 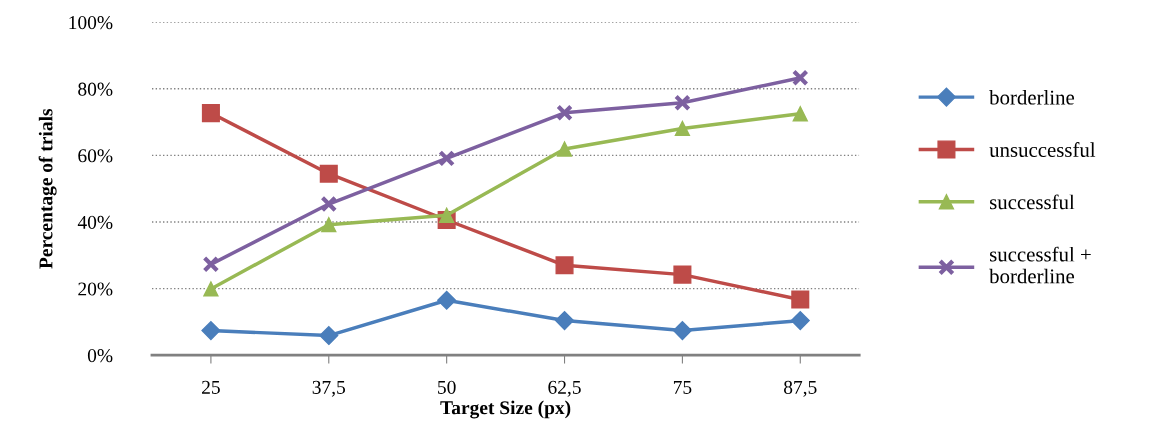 I want to click on x-tick-label: 62,5, so click(x=564, y=388).